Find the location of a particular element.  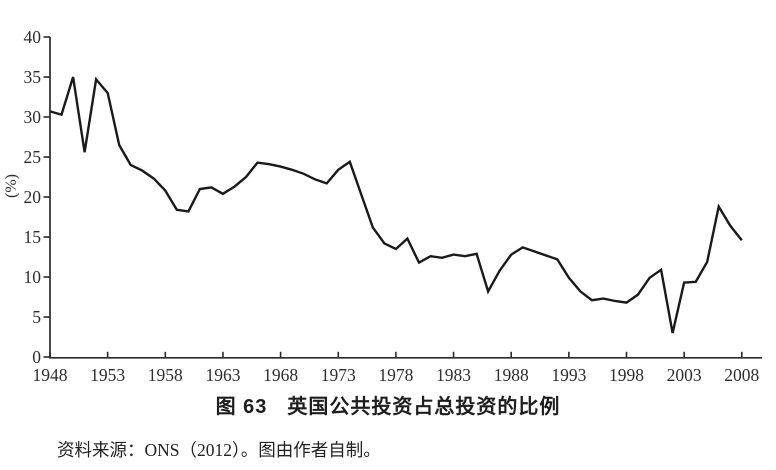

y-axis-tick-label: 15 is located at coordinates (33, 237).